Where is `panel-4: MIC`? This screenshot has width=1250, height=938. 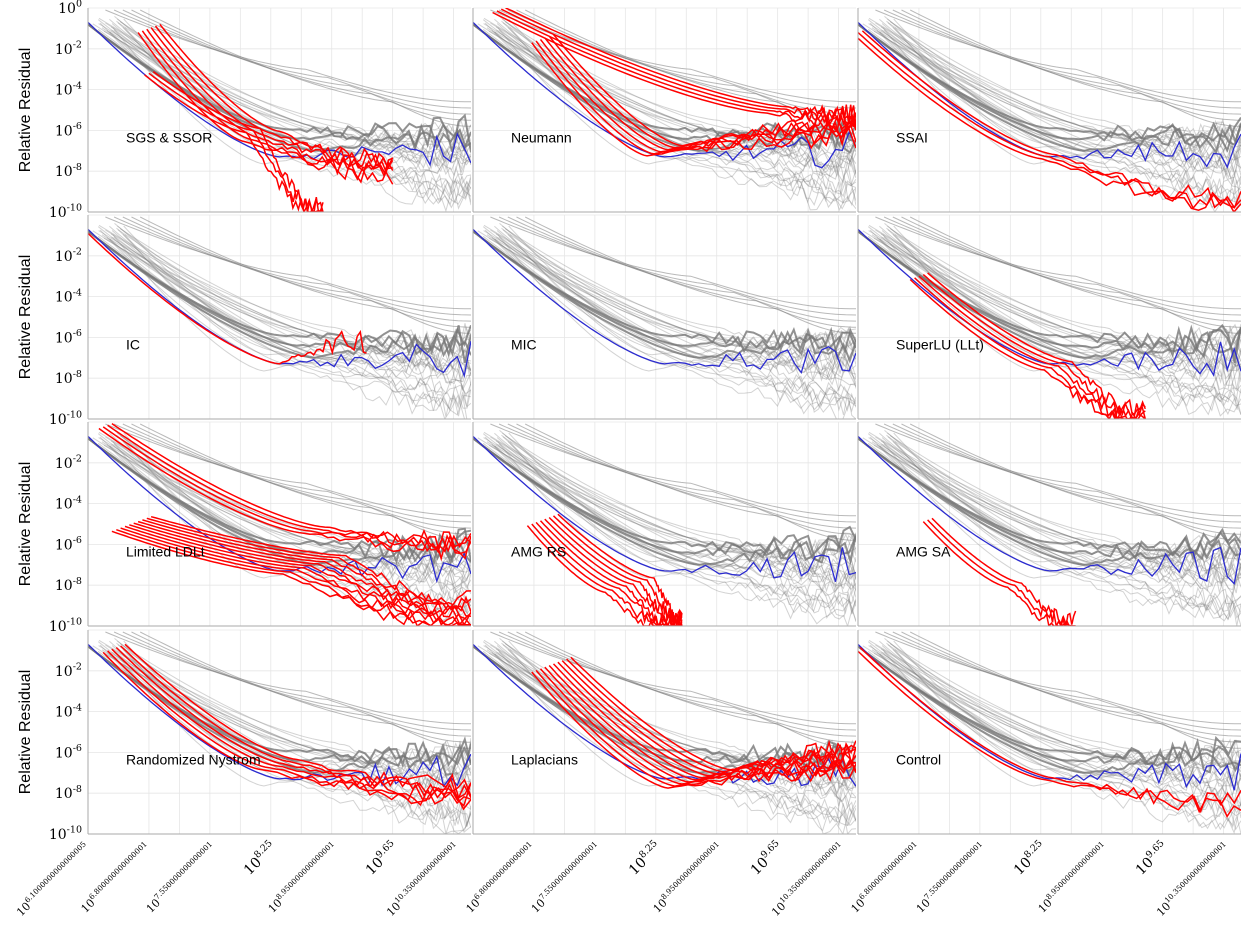
panel-4: MIC is located at coordinates (664, 317).